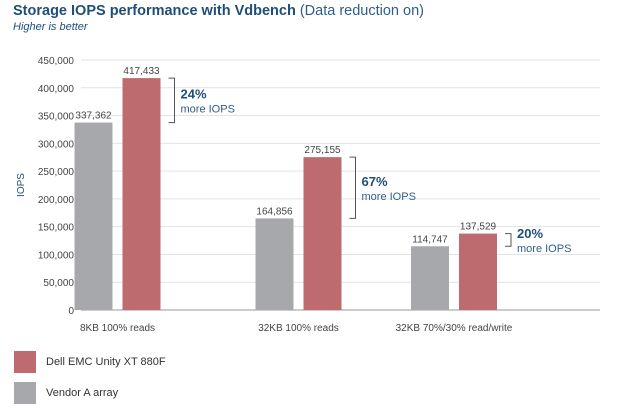 The image size is (624, 408). I want to click on y-tick-label: 300,000, so click(56, 144).